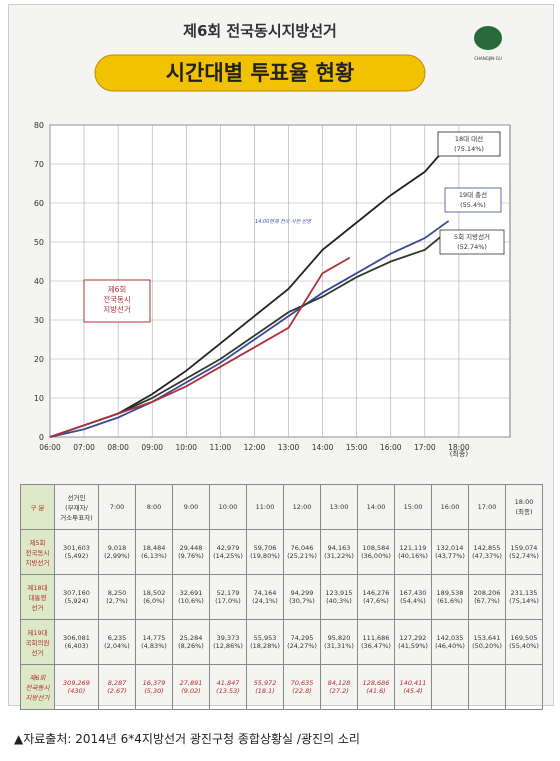 This screenshot has height=761, width=560. I want to click on table-cell: 146,276 (47,6%), so click(376, 597).